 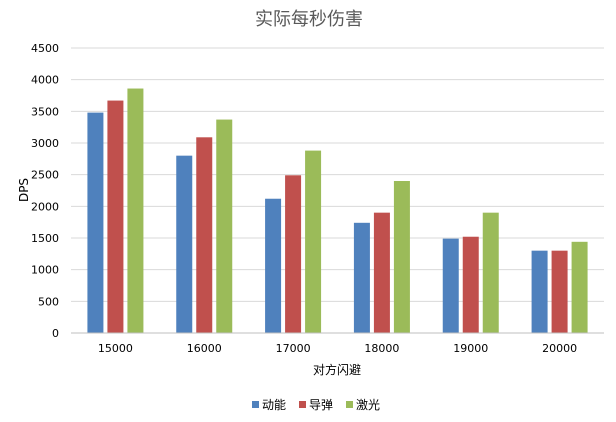 What do you see at coordinates (45, 238) in the screenshot?
I see `y-tick-label: 1500` at bounding box center [45, 238].